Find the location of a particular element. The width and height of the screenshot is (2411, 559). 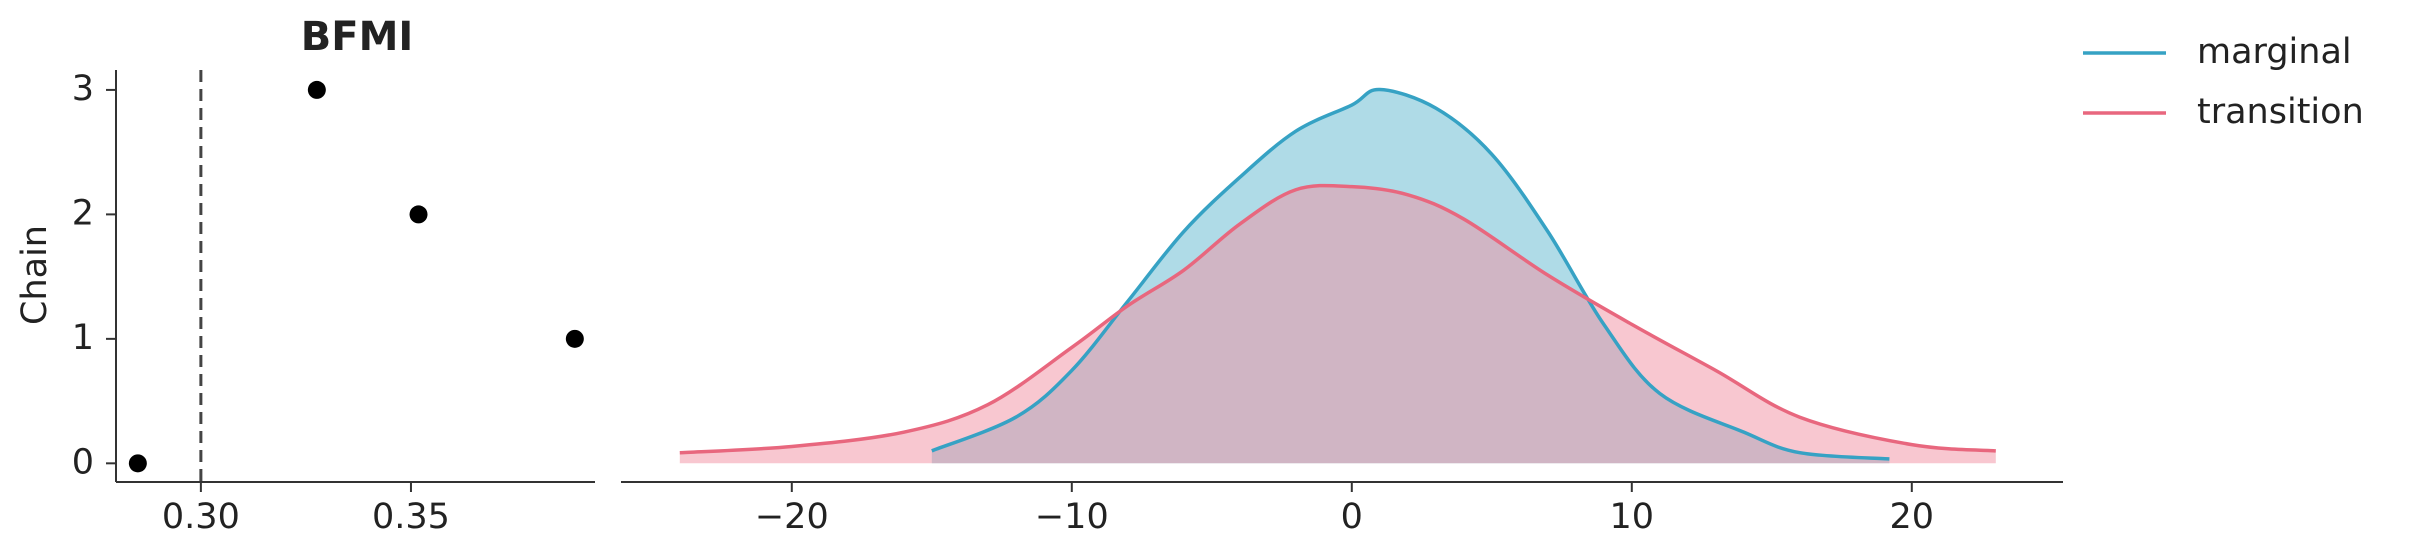

x-tick-label: 0 is located at coordinates (1352, 517).